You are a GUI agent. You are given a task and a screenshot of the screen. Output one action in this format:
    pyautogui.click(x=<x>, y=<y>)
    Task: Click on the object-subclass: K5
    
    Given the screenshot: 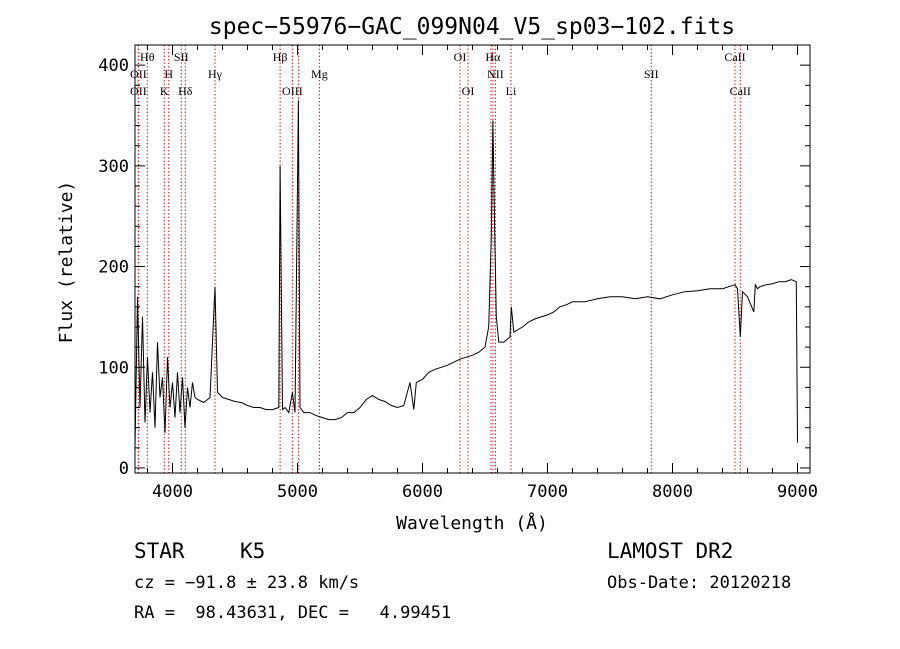 What is the action you would take?
    pyautogui.click(x=253, y=551)
    